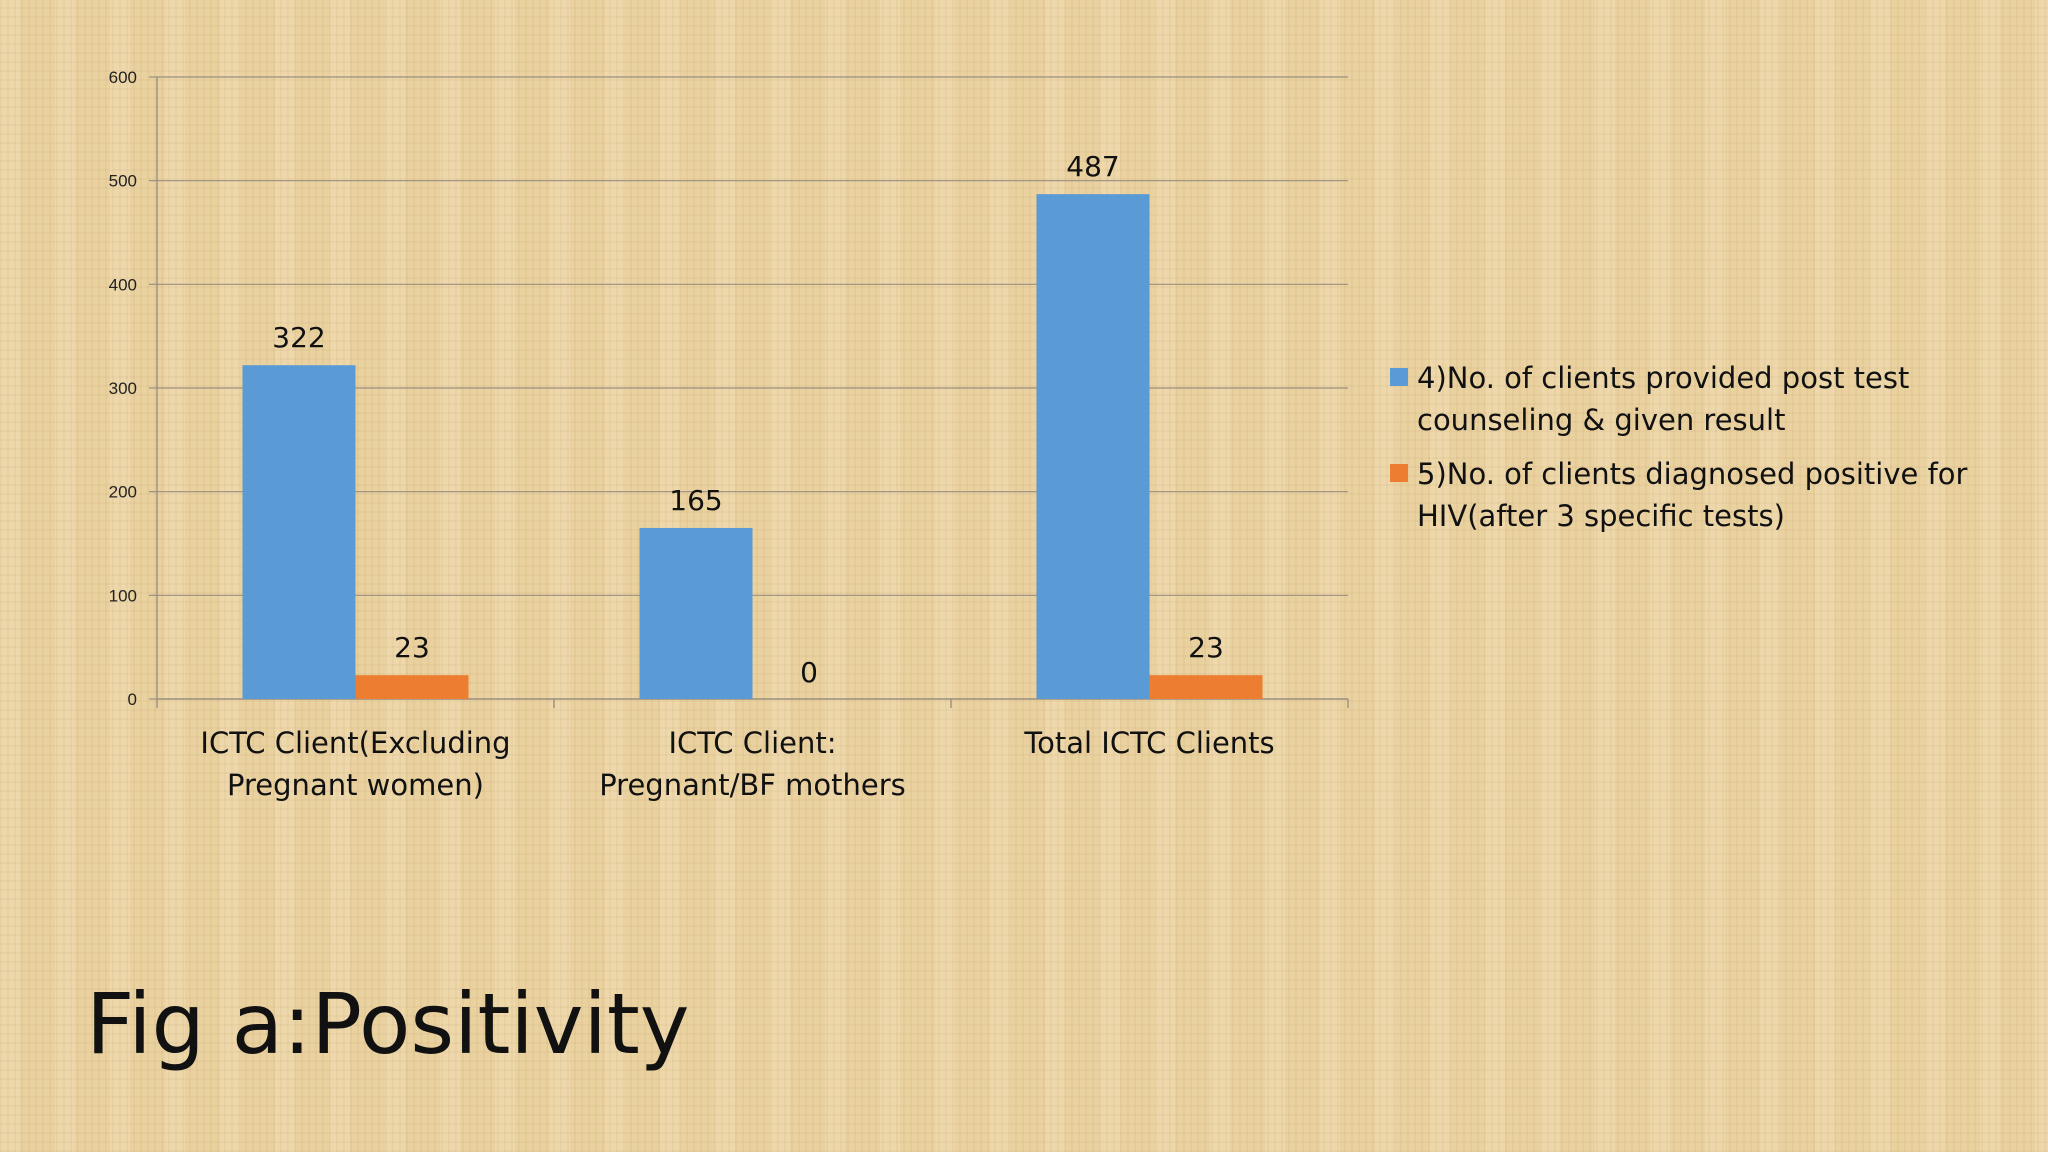 This screenshot has height=1152, width=2048. I want to click on legend-label: 5)No. of clients diagnosed positive for, so click(1692, 474).